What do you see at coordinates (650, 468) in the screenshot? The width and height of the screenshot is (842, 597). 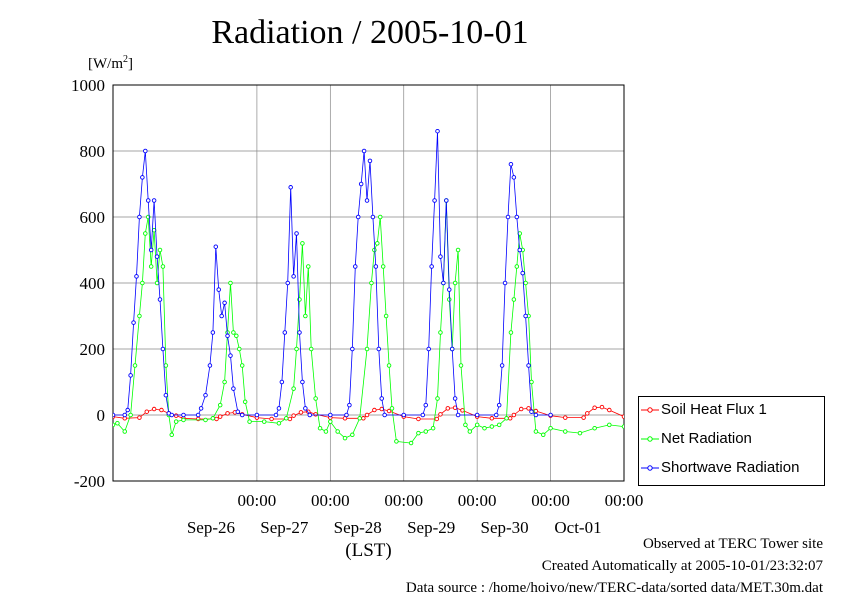 I see `legend-marker-blue` at bounding box center [650, 468].